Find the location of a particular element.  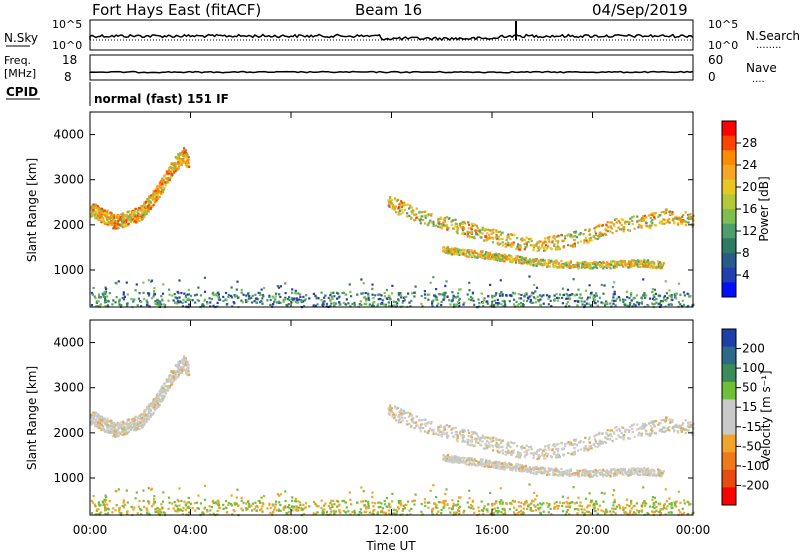

nave-label: Nave is located at coordinates (761, 68).